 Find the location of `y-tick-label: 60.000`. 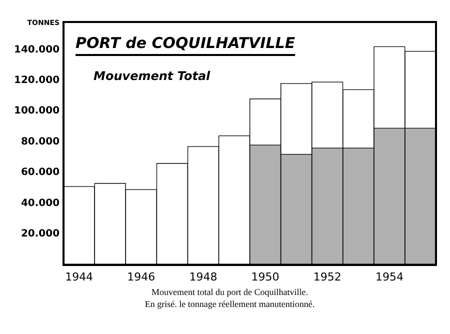

y-tick-label: 60.000 is located at coordinates (40, 172).